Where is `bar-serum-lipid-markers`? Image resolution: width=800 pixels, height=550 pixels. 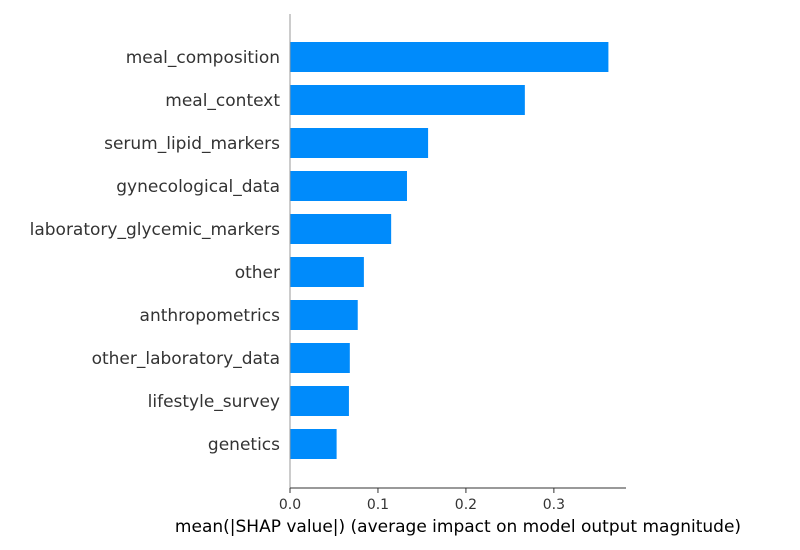 bar-serum-lipid-markers is located at coordinates (359, 143).